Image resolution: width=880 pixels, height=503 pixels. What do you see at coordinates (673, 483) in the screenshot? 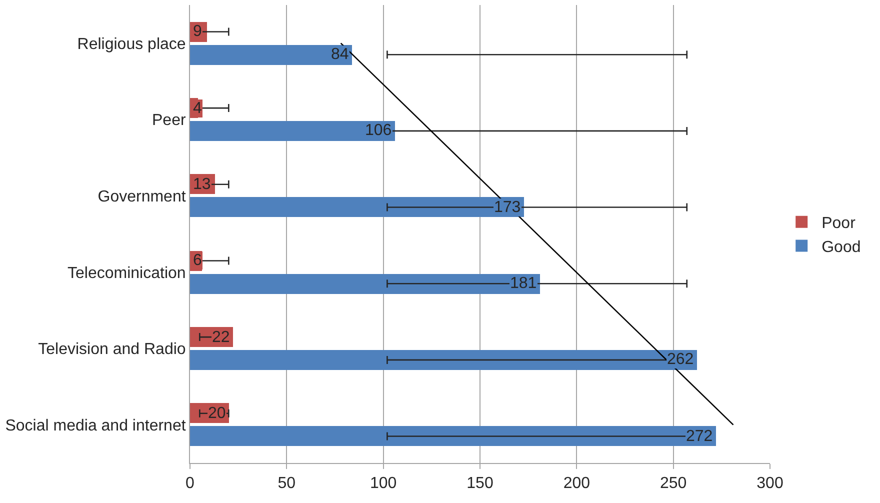
I see `x-tick-label: 250` at bounding box center [673, 483].